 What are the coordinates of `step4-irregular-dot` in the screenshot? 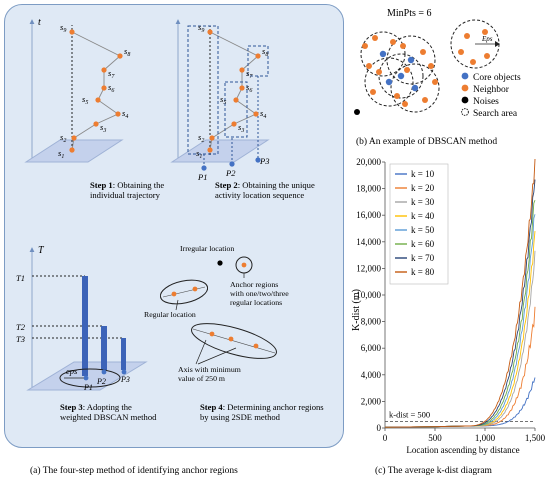 It's located at (220, 263).